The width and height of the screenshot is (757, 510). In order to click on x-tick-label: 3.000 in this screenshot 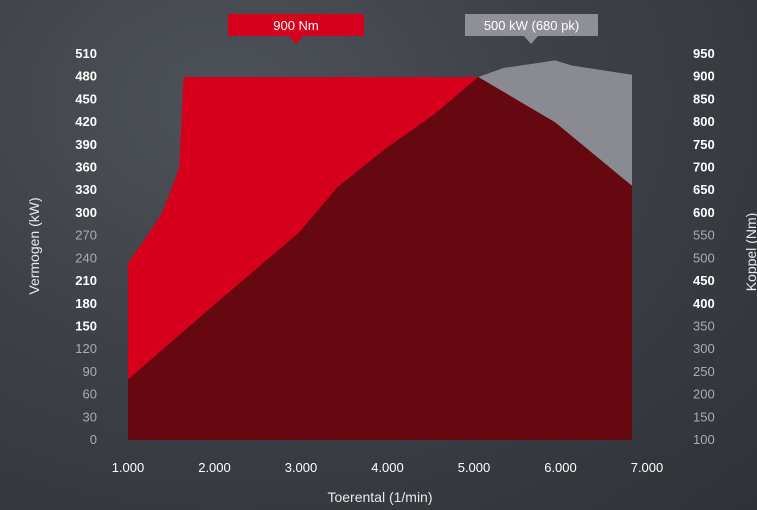, I will do `click(301, 467)`.